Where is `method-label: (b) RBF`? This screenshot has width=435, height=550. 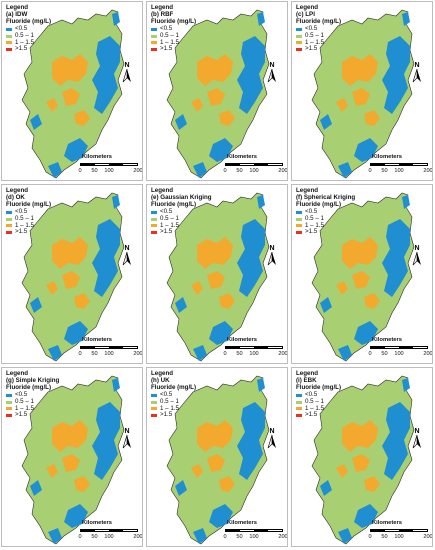
method-label: (b) RBF is located at coordinates (162, 14).